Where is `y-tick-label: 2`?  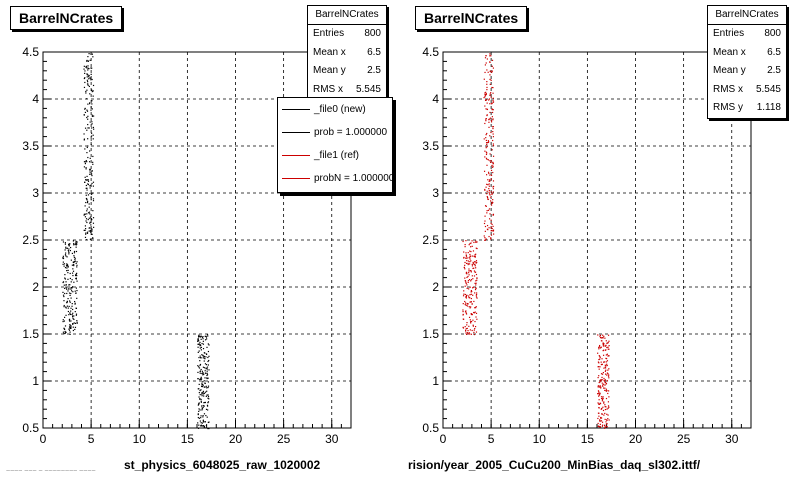 y-tick-label: 2 is located at coordinates (35, 287).